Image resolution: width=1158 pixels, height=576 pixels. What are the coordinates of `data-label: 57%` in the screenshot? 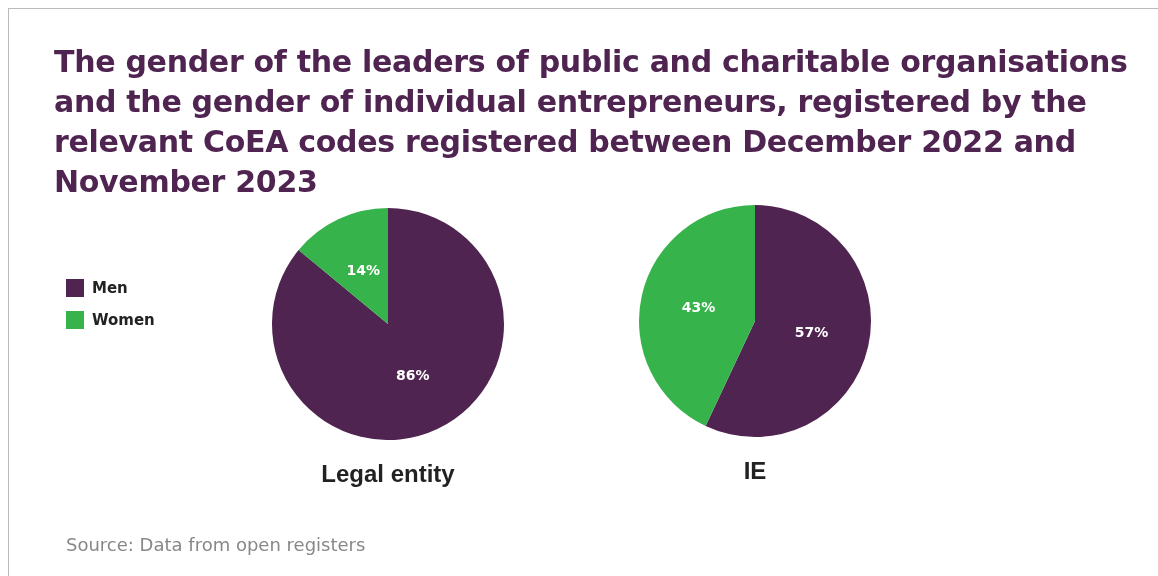 It's located at (811, 332).